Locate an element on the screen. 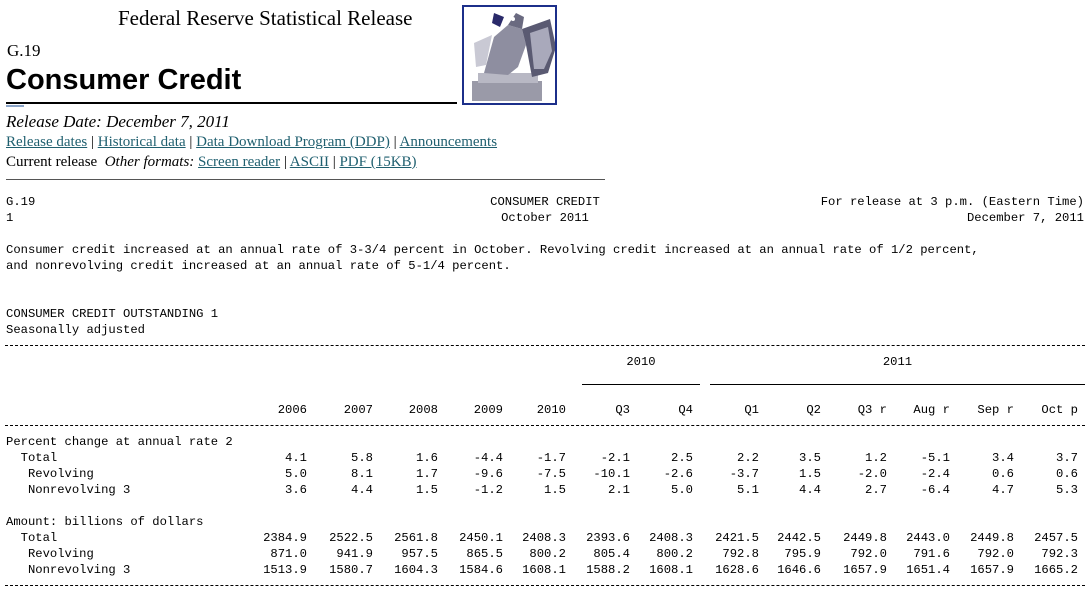  table-cell: 1665.2 is located at coordinates (1056, 570).